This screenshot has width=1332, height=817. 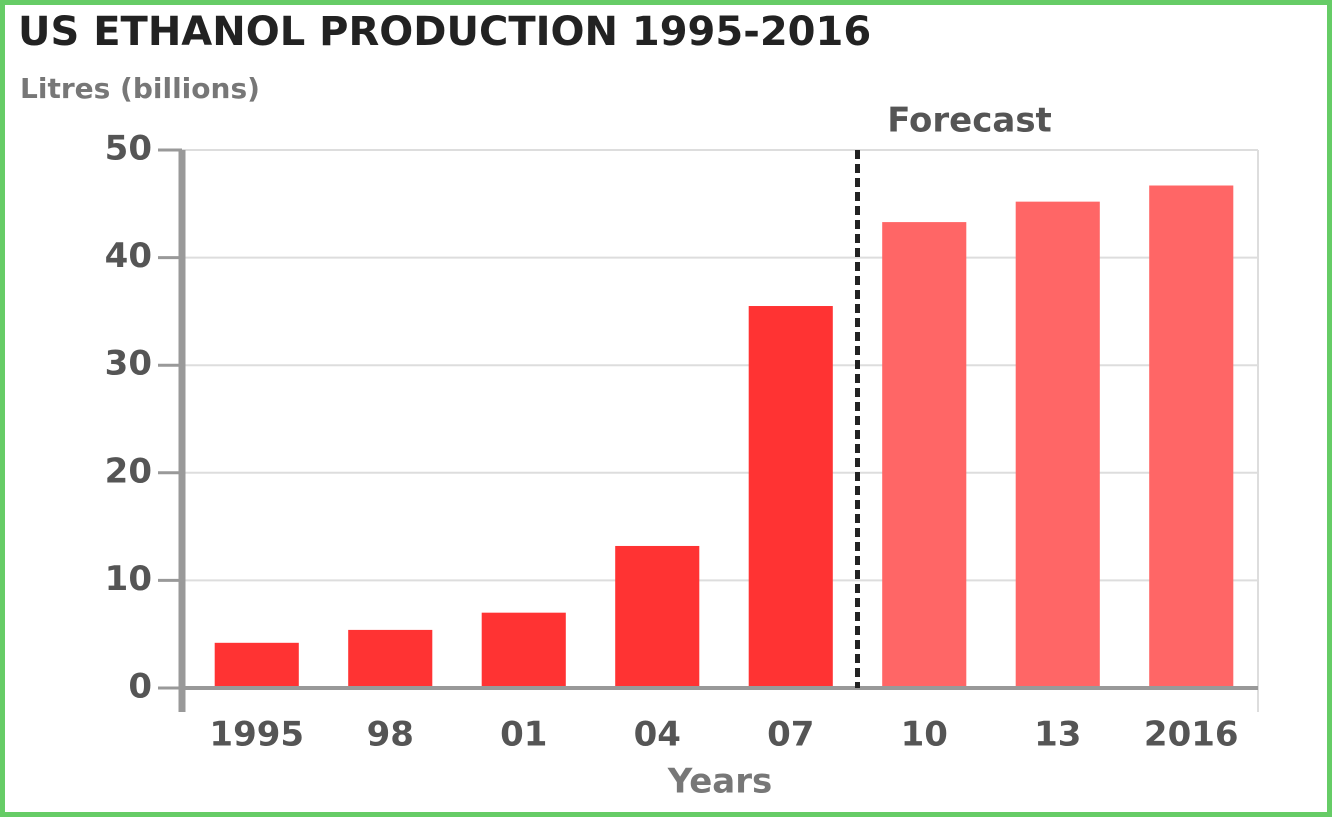 What do you see at coordinates (1191, 735) in the screenshot?
I see `x-tick-label: 2016` at bounding box center [1191, 735].